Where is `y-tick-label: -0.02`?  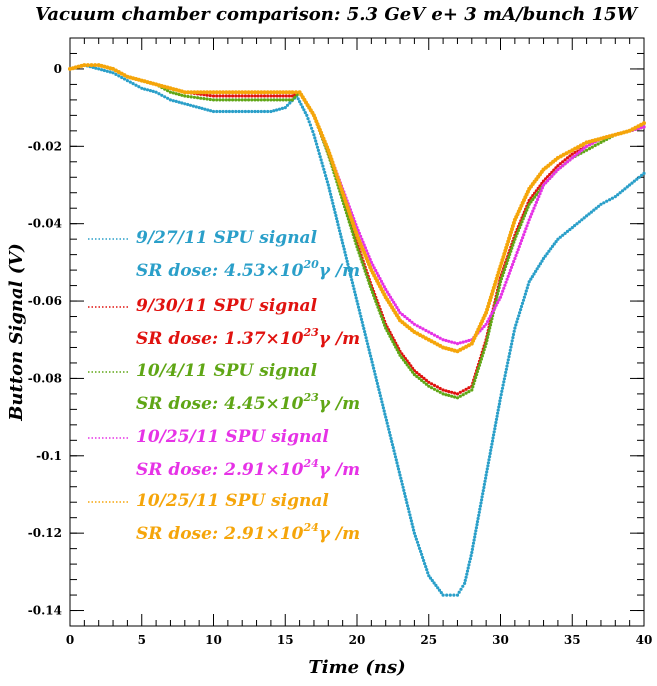
y-tick-label: -0.02 is located at coordinates (45, 146).